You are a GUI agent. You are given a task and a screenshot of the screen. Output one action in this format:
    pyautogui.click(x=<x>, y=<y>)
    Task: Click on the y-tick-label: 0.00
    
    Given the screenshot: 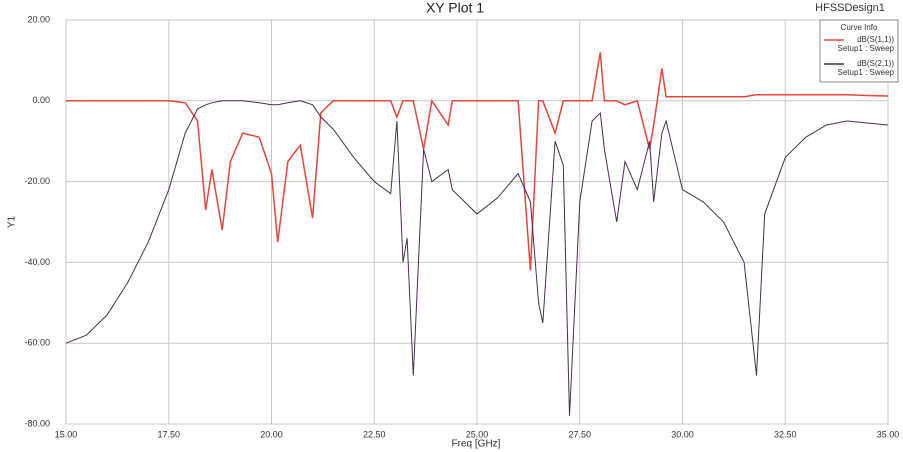 What is the action you would take?
    pyautogui.click(x=41, y=100)
    